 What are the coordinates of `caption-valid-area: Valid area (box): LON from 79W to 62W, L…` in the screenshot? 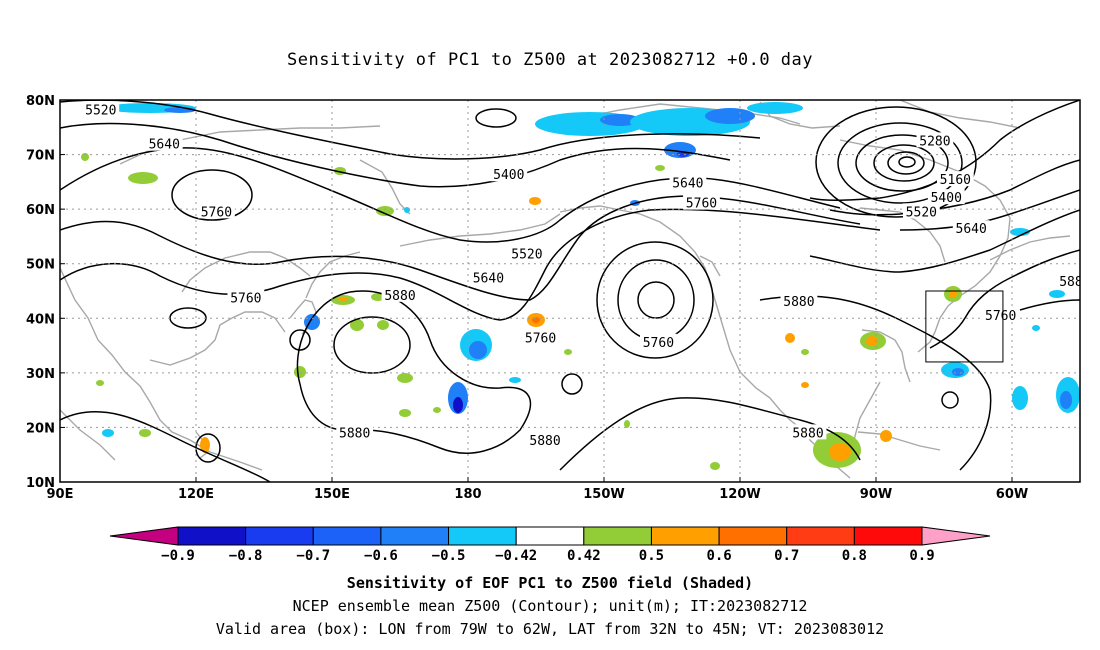 It's located at (550, 629).